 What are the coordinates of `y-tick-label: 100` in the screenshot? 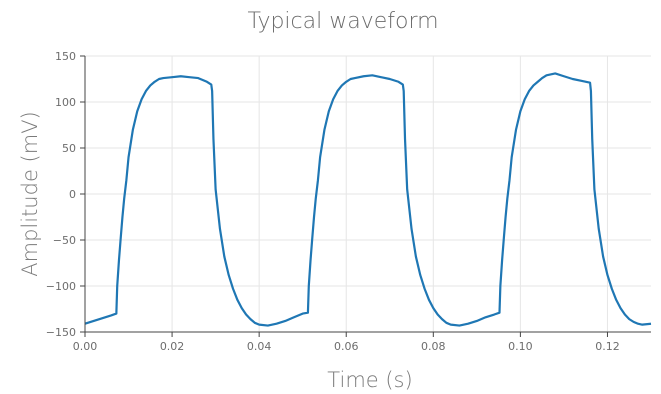 It's located at (65, 102).